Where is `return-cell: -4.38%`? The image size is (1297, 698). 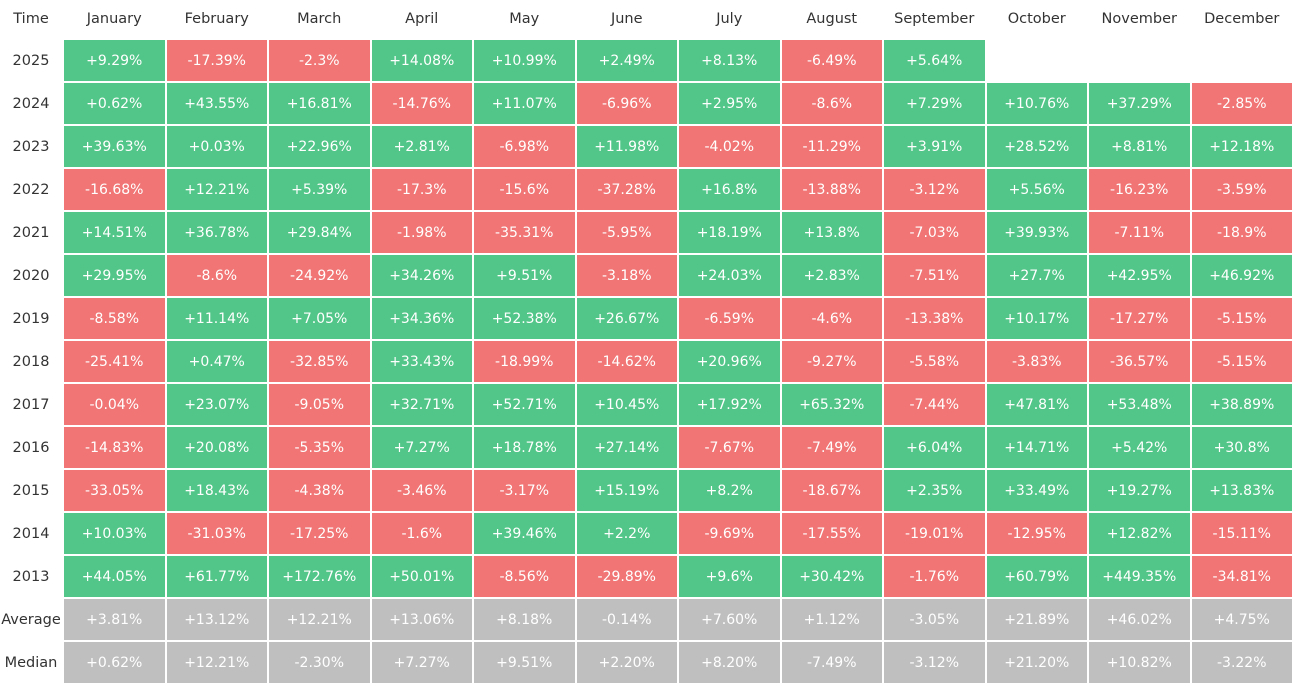 return-cell: -4.38% is located at coordinates (319, 490).